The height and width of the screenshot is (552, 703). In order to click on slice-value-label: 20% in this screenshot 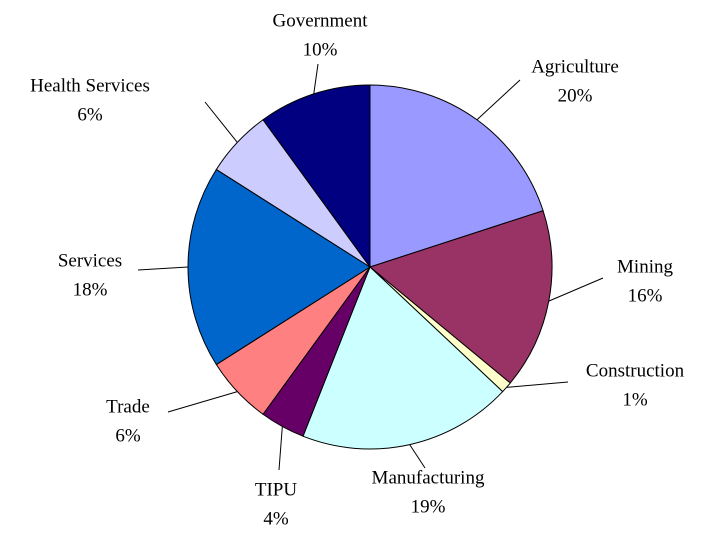, I will do `click(575, 95)`.